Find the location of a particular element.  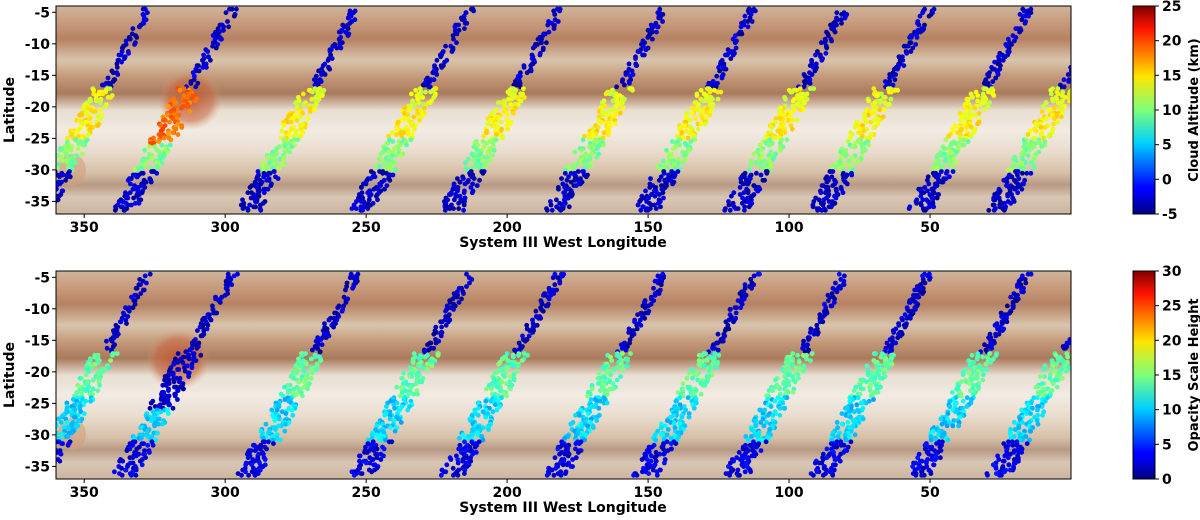

x-ticks: 350 300 250 200 150 100 50 is located at coordinates (505, 225).